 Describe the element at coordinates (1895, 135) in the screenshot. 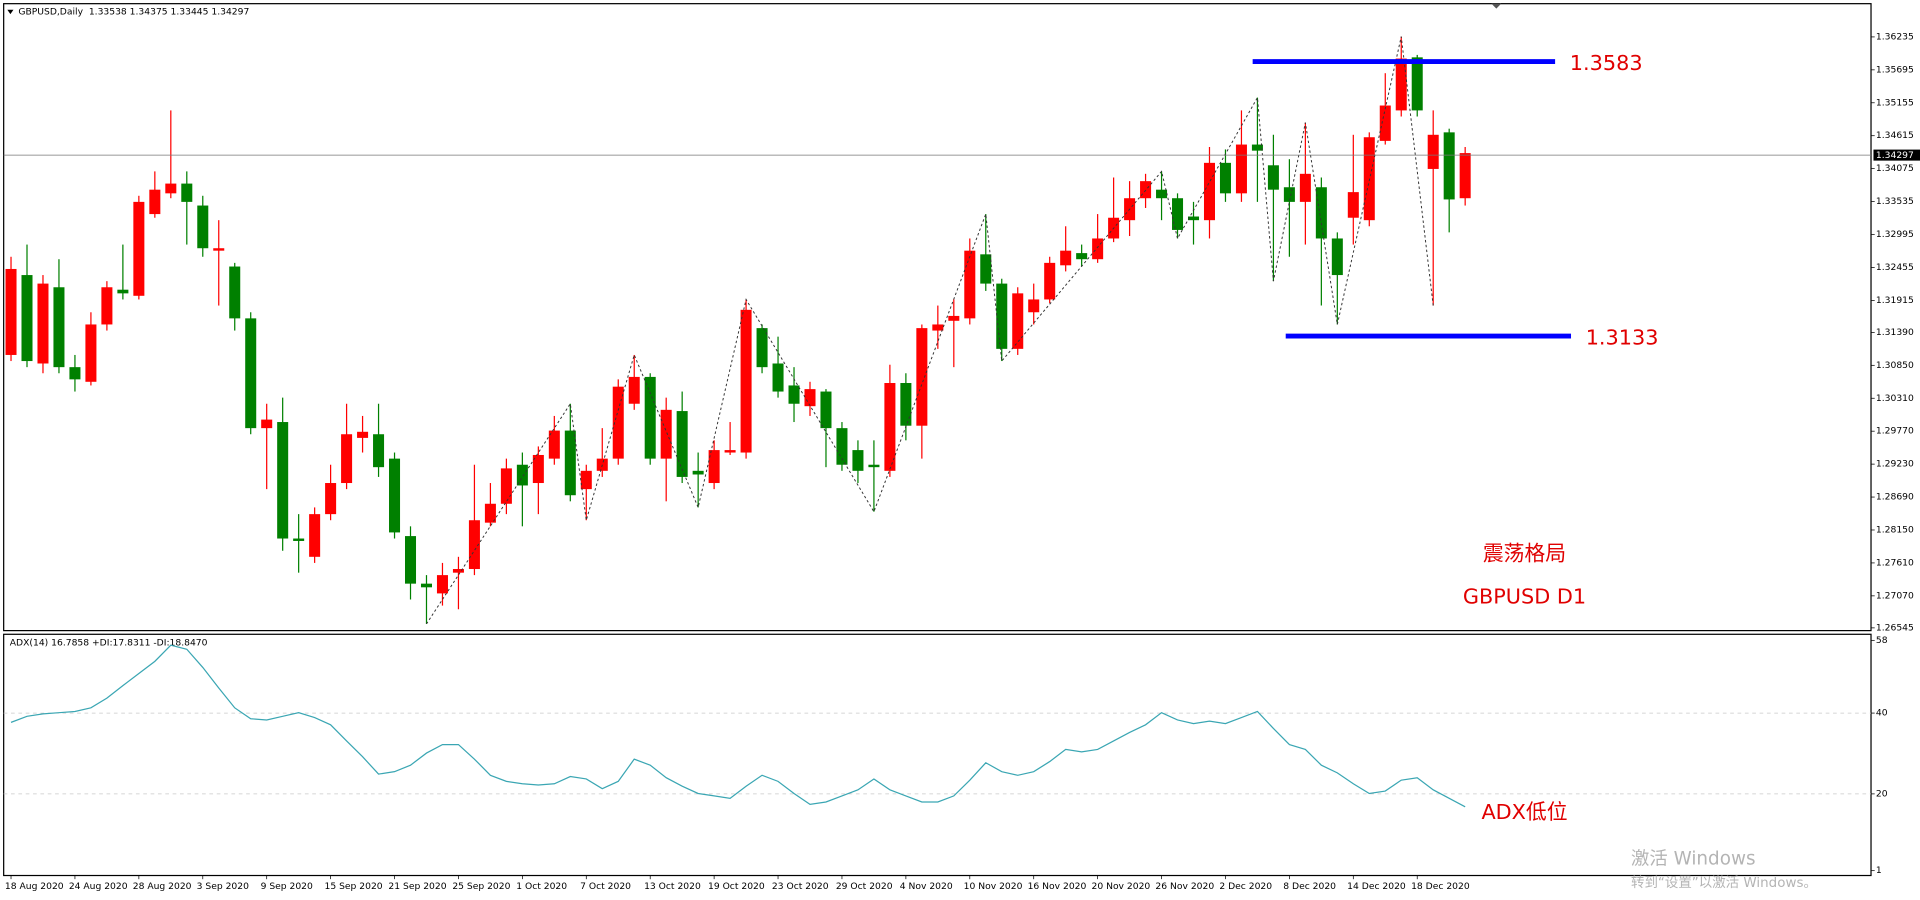

I see `y-tick-label: 1.34615` at that location.